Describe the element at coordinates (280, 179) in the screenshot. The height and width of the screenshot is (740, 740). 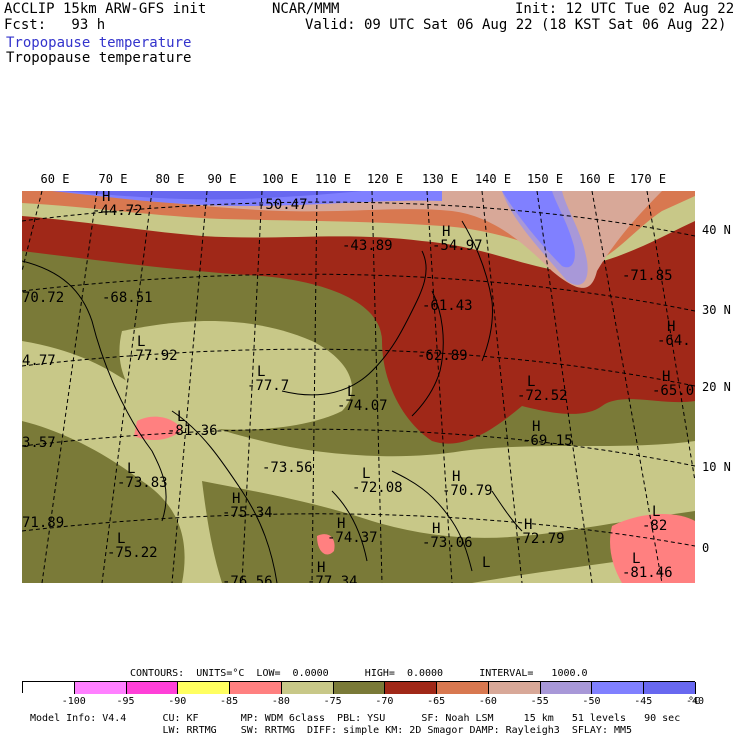
I see `lon-label: 100 E` at that location.